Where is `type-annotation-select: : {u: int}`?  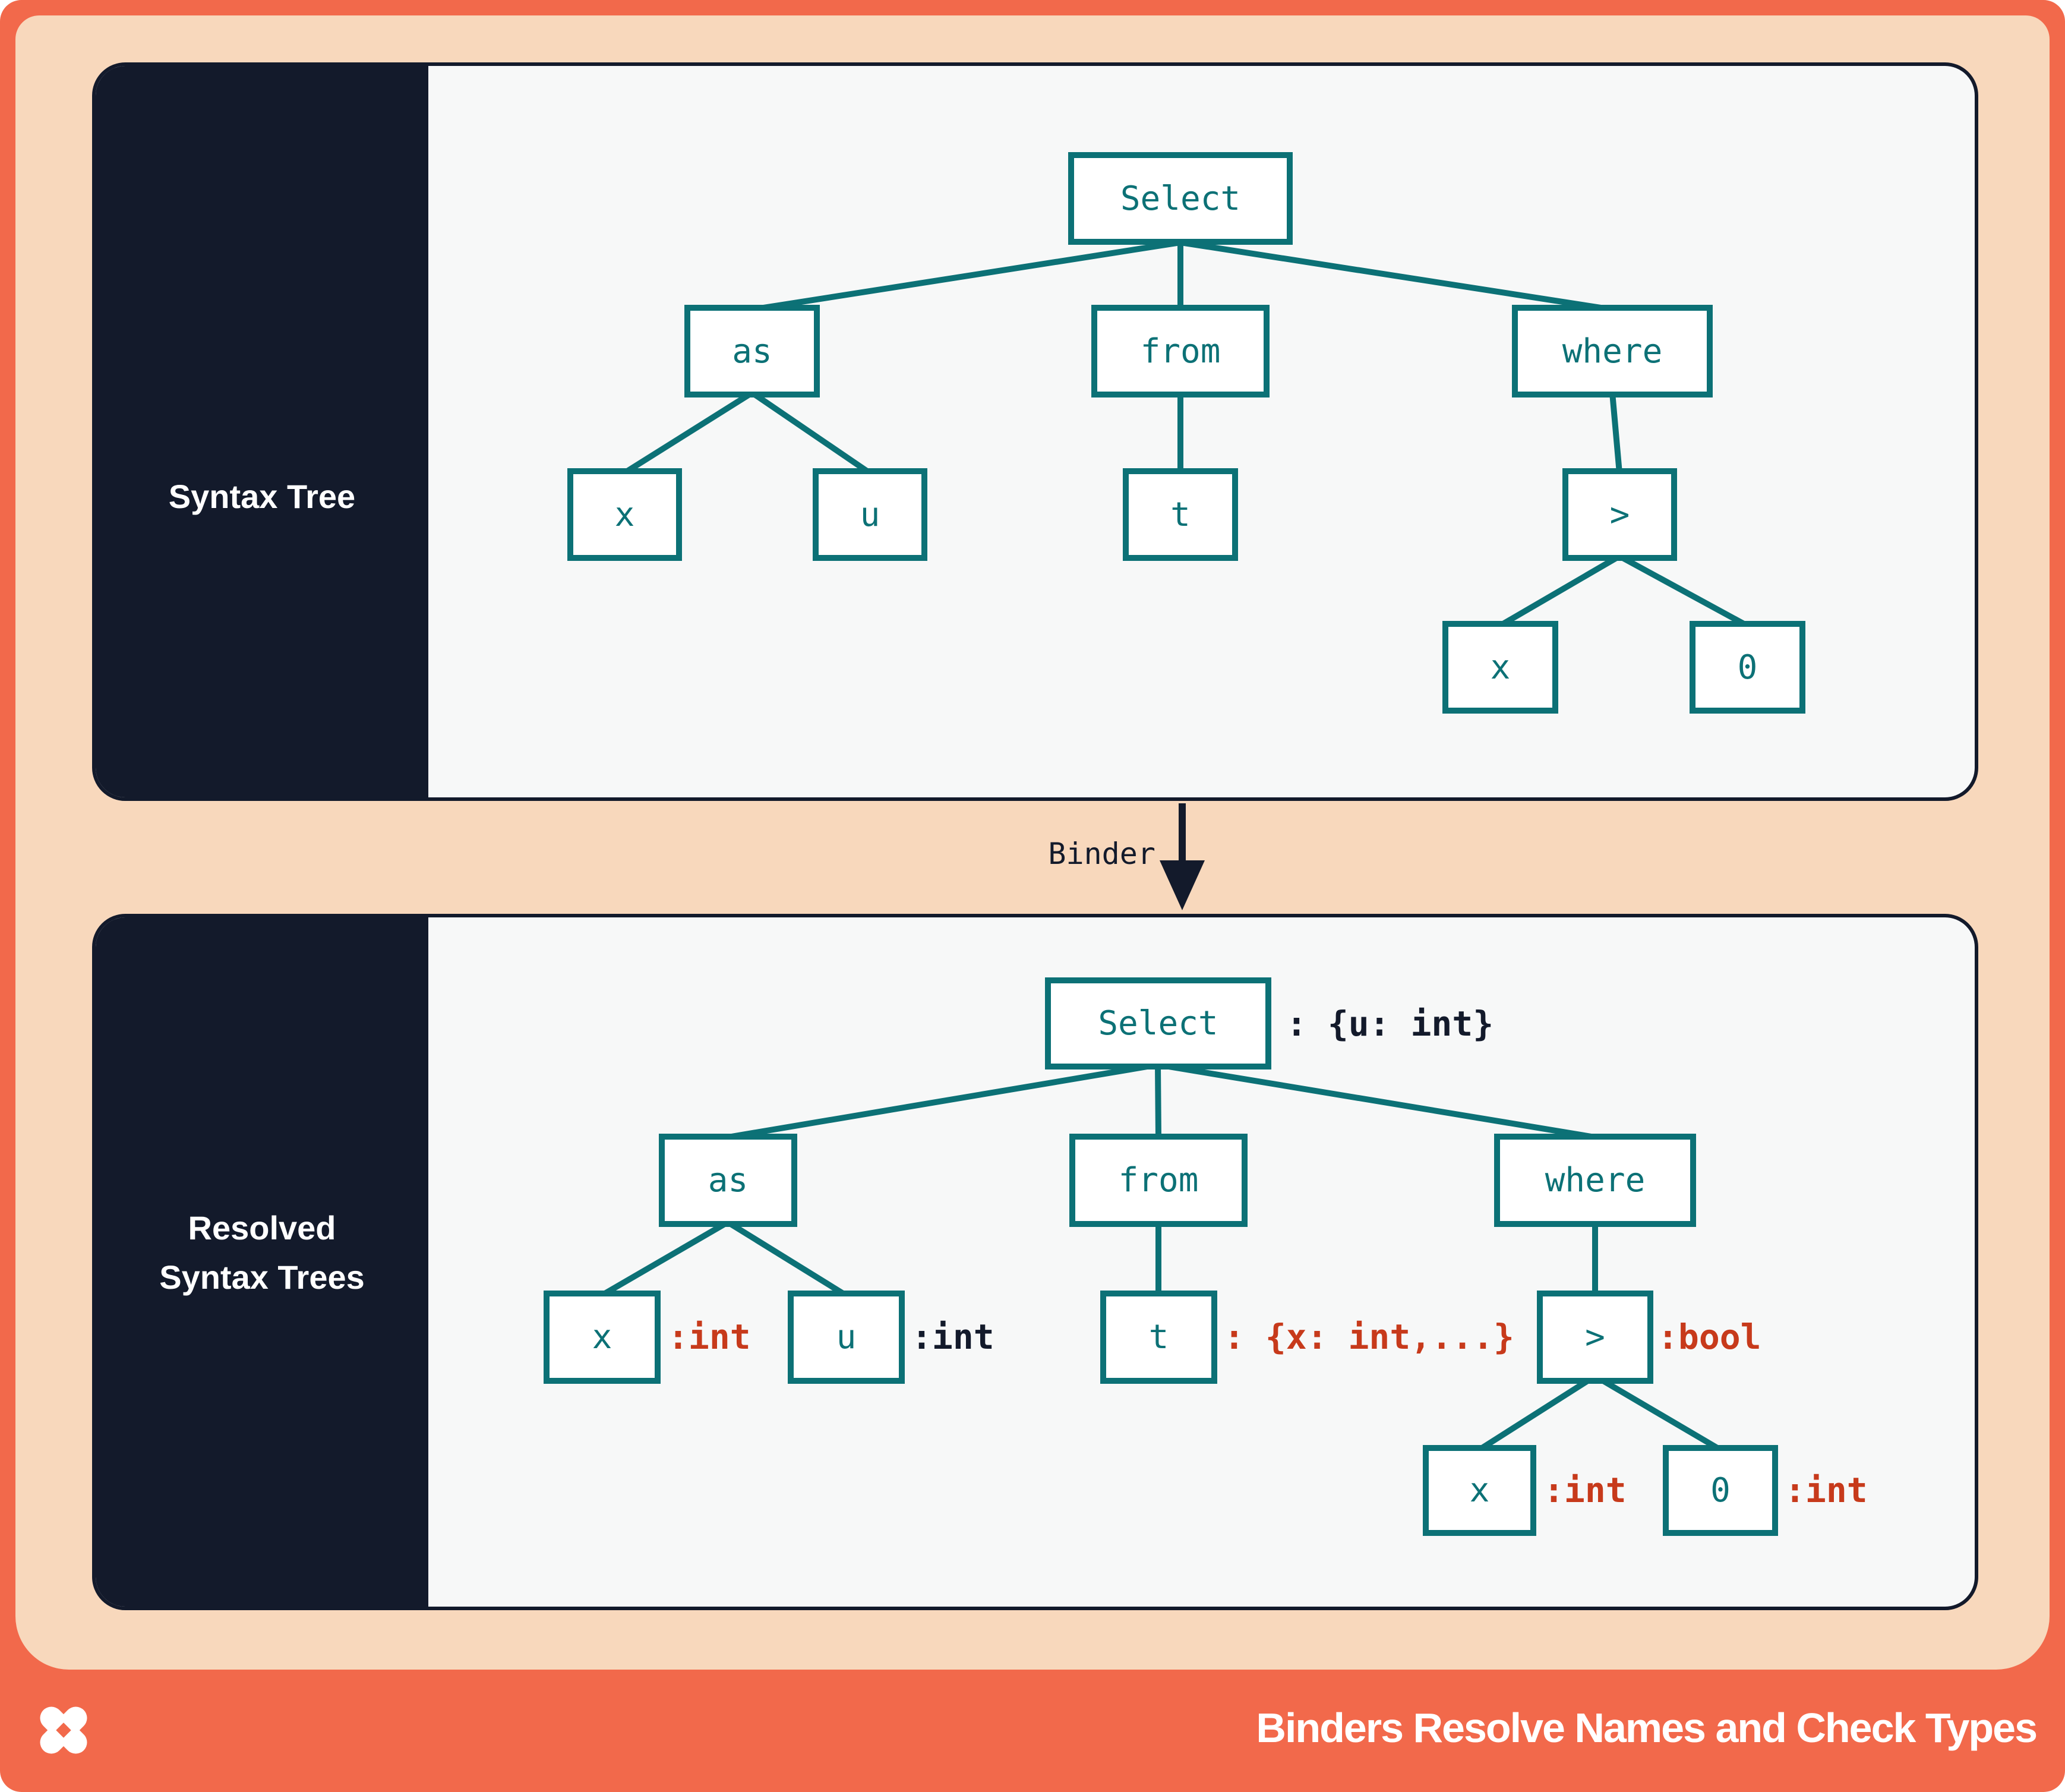
type-annotation-select: : {u: int} is located at coordinates (1390, 1024).